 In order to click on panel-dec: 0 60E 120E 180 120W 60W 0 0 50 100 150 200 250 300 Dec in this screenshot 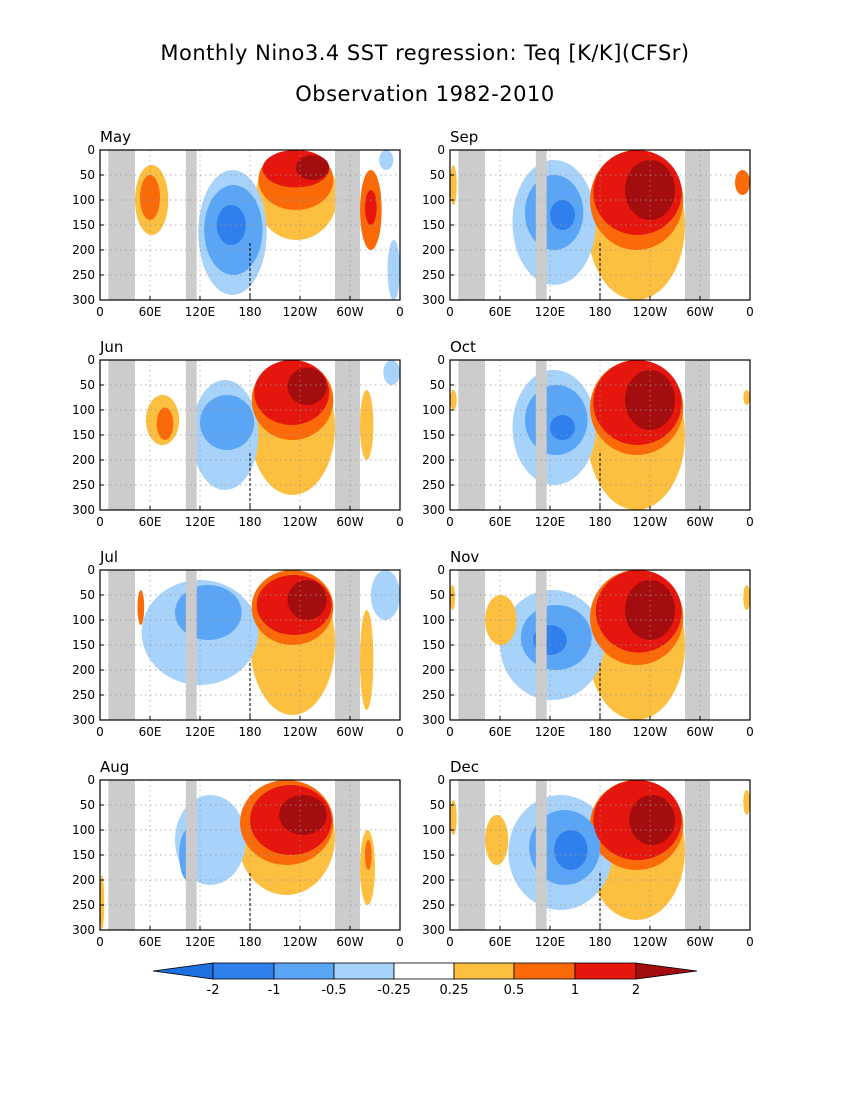, I will do `click(588, 853)`.